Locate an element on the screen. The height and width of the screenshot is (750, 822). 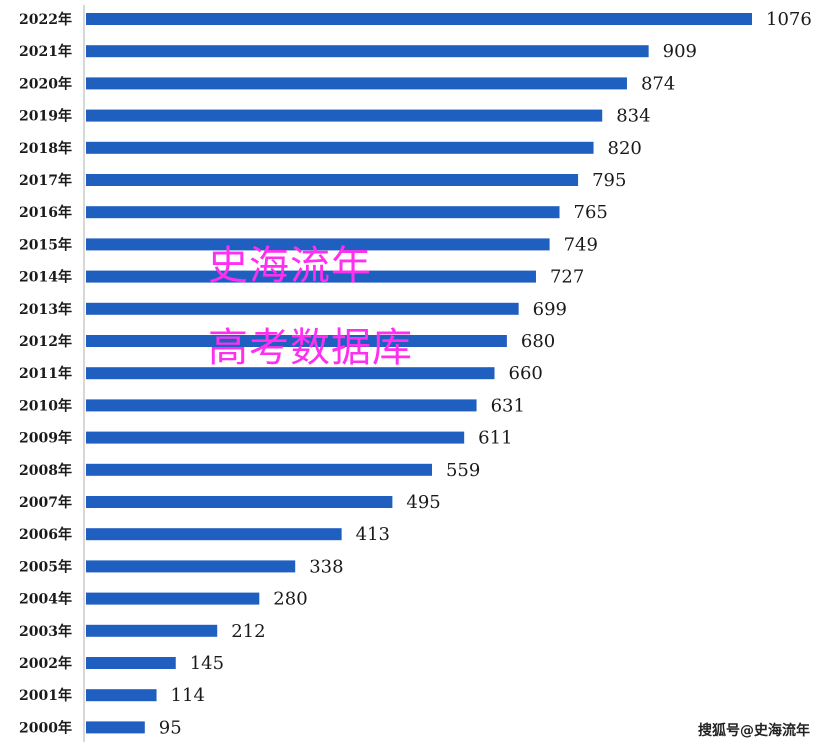
source-credit: 搜狐号@史海流年 is located at coordinates (754, 731).